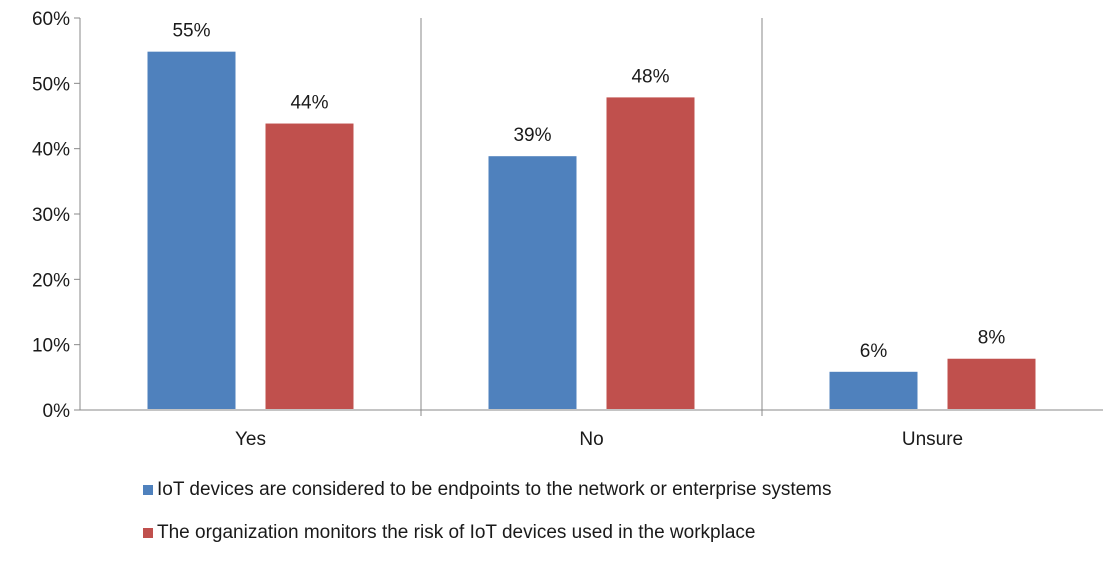 The width and height of the screenshot is (1106, 562). Describe the element at coordinates (992, 338) in the screenshot. I see `data-label: 8%` at that location.